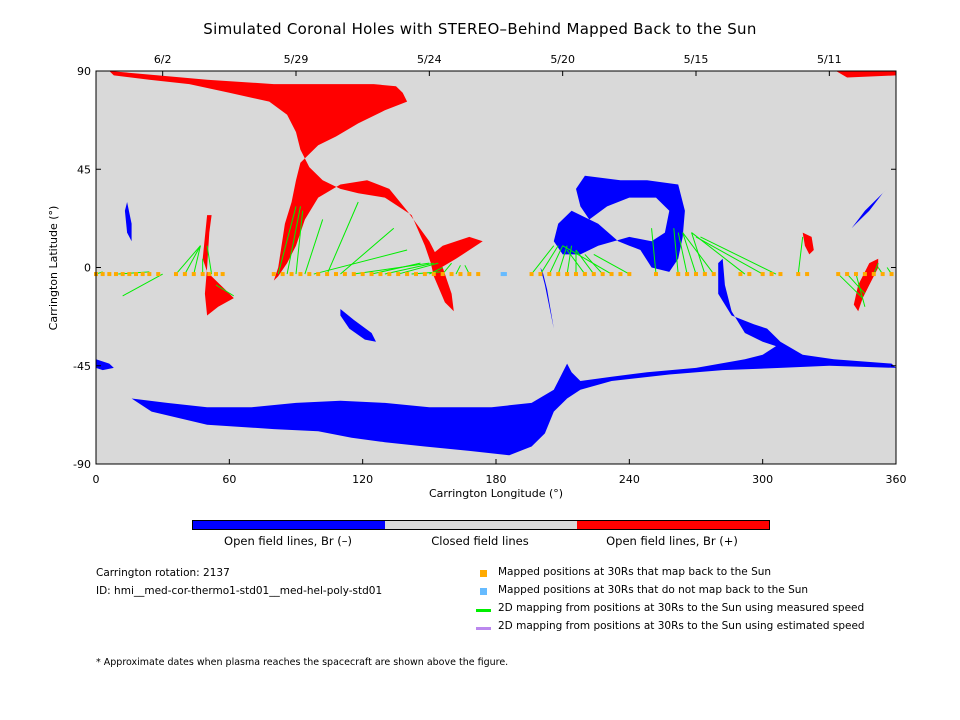  I want to click on x-tick-label-3: 180, so click(496, 479).